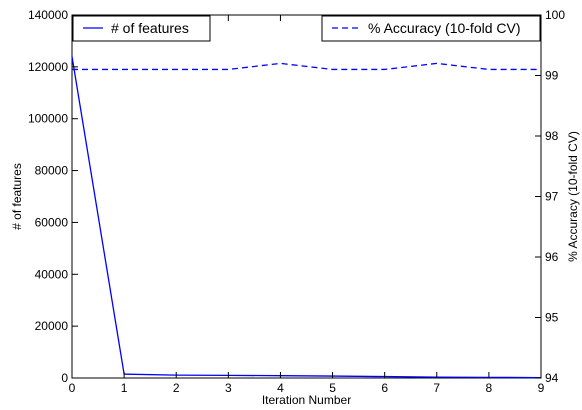  What do you see at coordinates (52, 171) in the screenshot?
I see `y-left-tick-label: 80000` at bounding box center [52, 171].